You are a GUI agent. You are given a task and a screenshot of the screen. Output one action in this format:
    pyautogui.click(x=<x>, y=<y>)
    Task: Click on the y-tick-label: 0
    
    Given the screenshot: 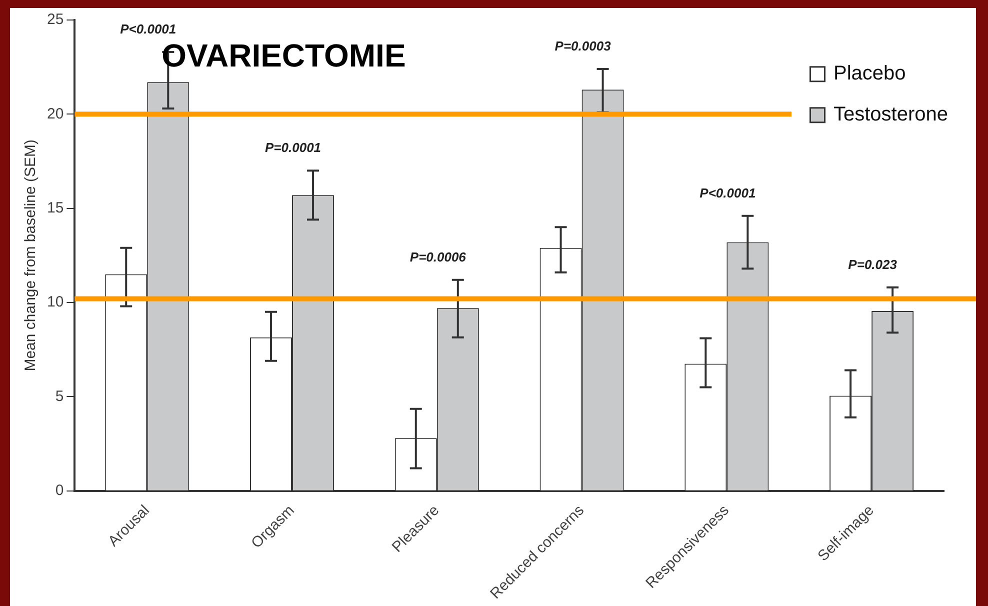 What is the action you would take?
    pyautogui.click(x=59, y=490)
    